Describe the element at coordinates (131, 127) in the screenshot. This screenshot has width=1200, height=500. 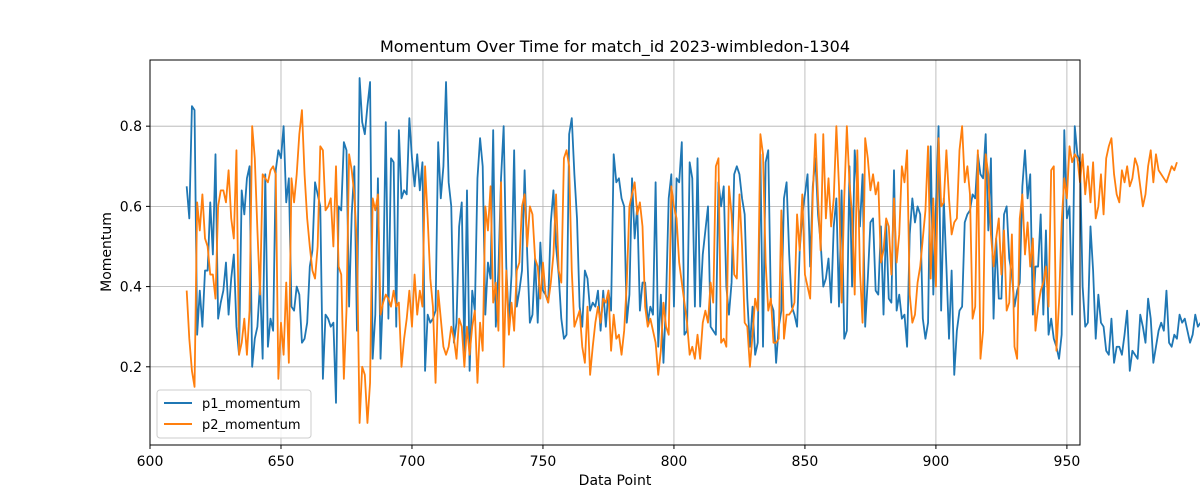
I see `y-tick-label: 0.8` at that location.